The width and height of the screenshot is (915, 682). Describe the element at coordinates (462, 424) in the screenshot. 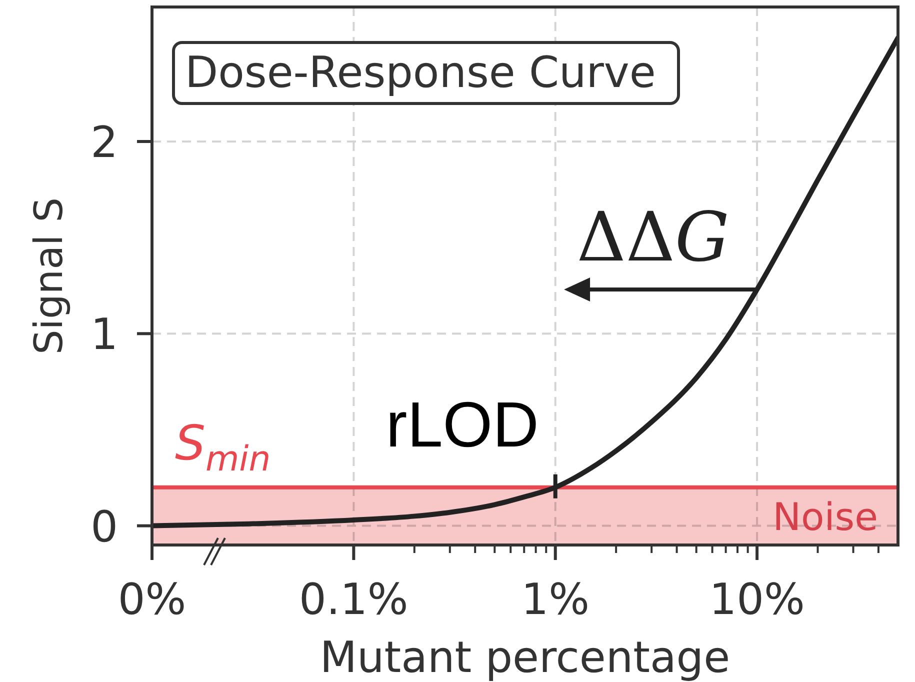

I see `annotation: rLOD` at that location.